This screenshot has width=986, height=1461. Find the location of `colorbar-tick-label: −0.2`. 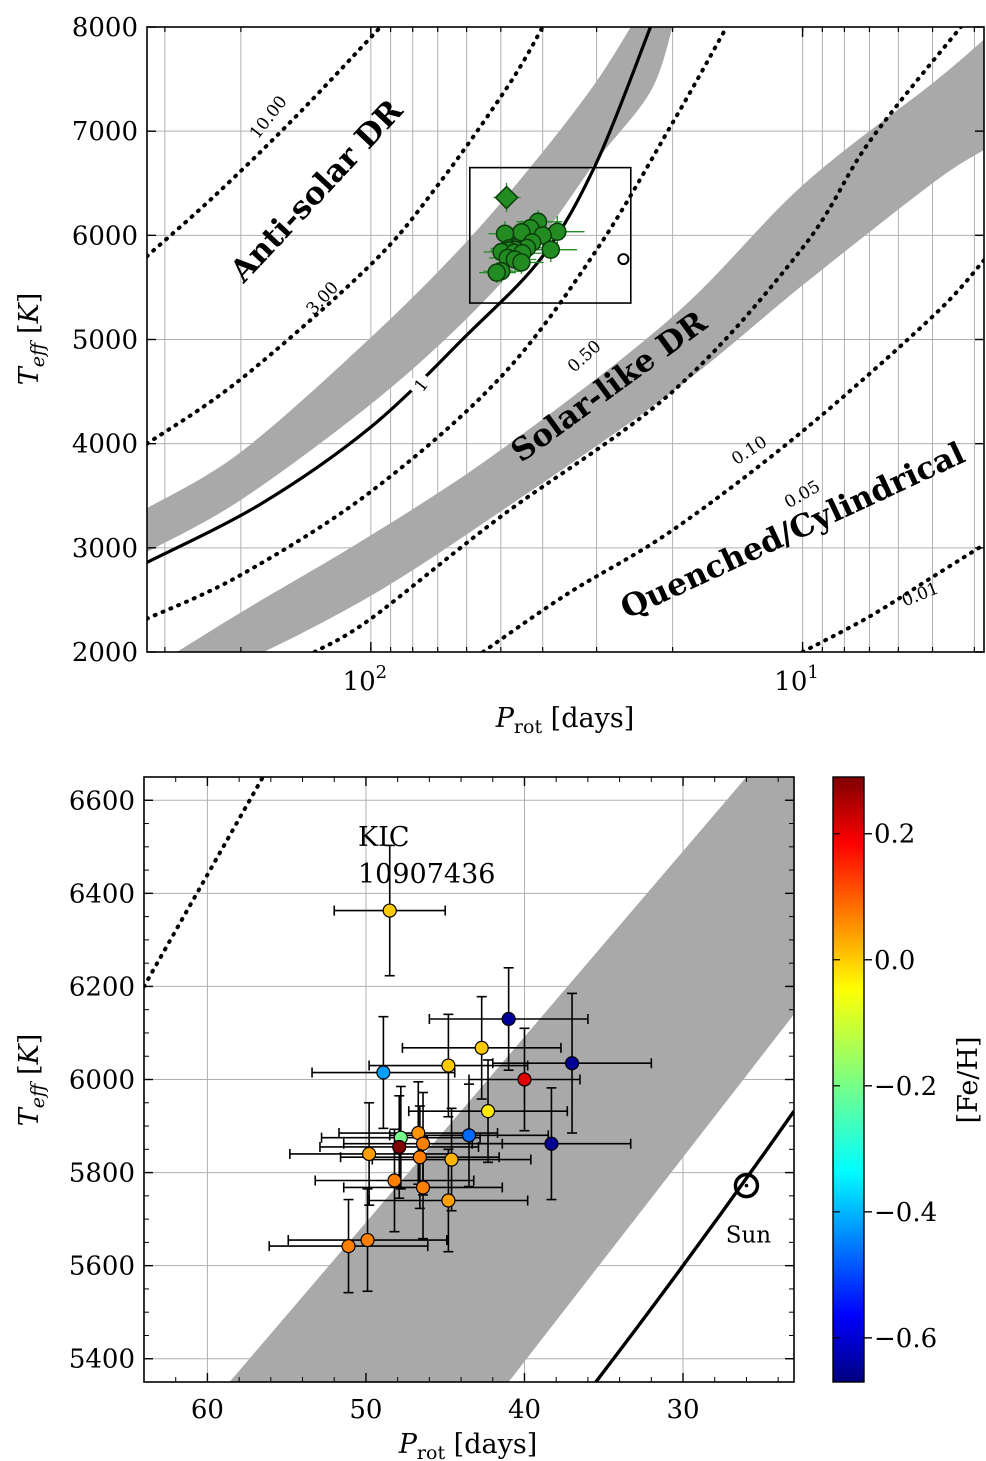

colorbar-tick-label: −0.2 is located at coordinates (905, 1087).